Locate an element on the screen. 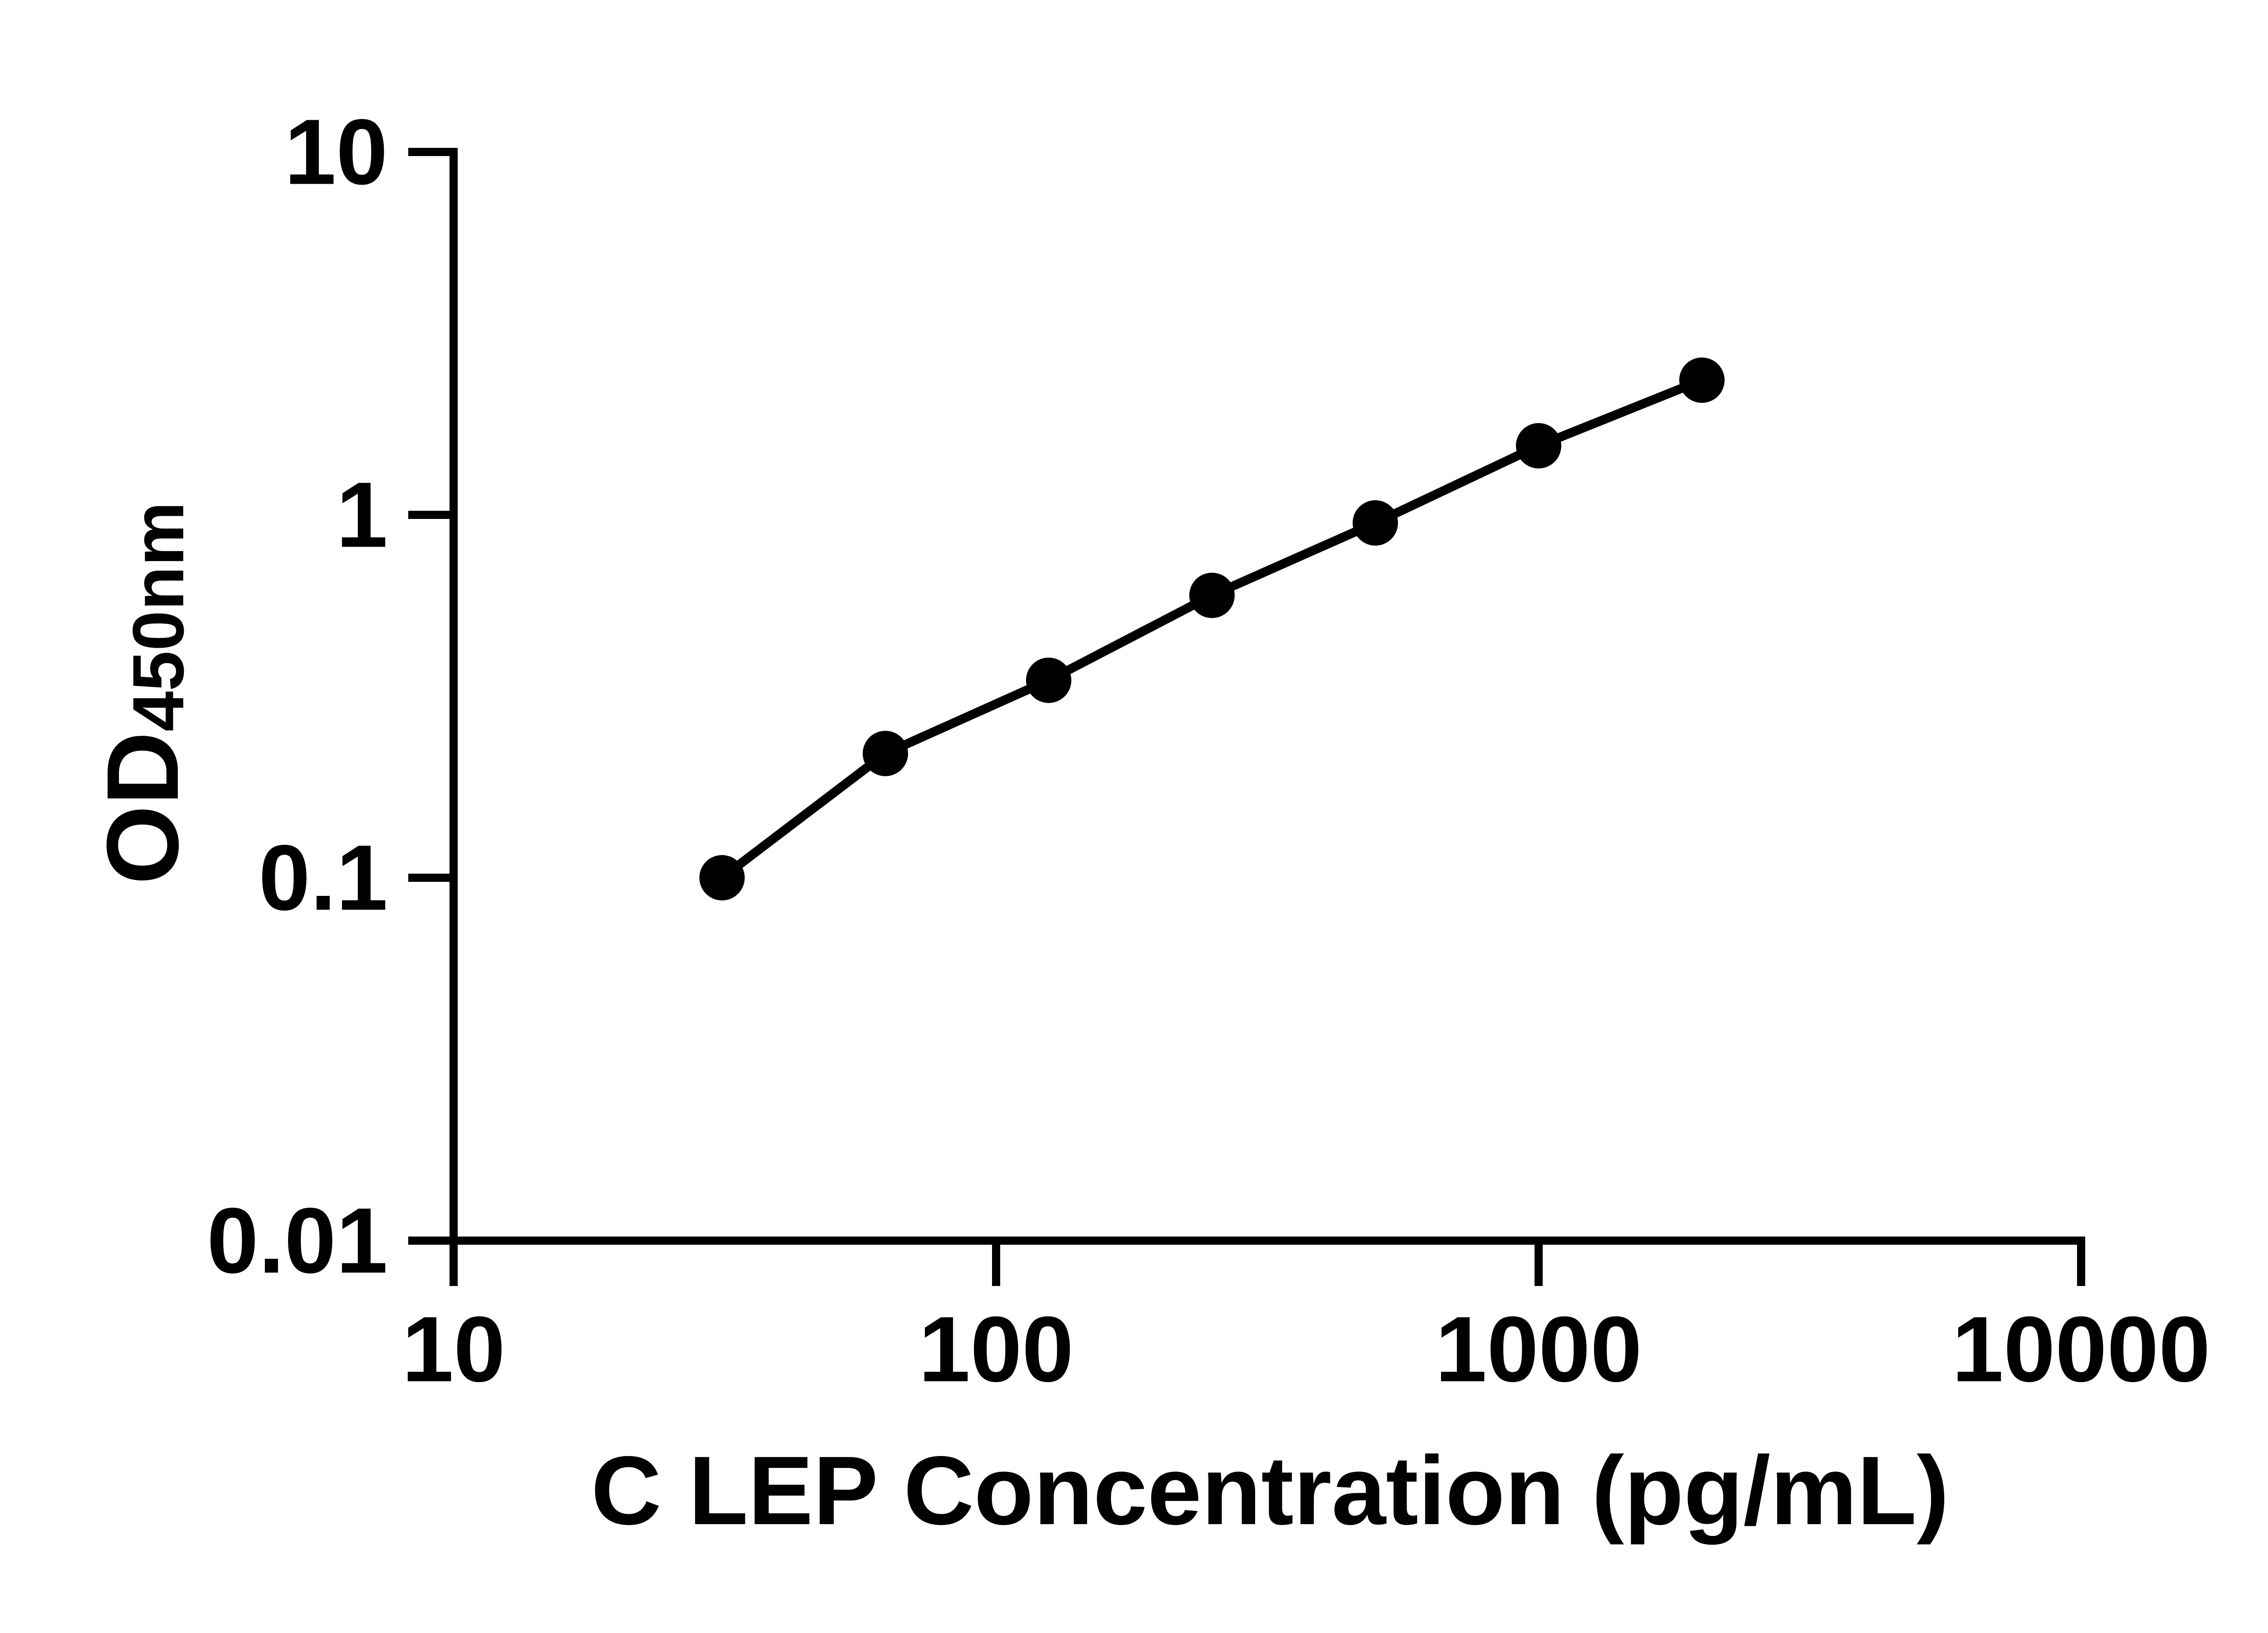  y-tick-label: 10 is located at coordinates (336, 152).